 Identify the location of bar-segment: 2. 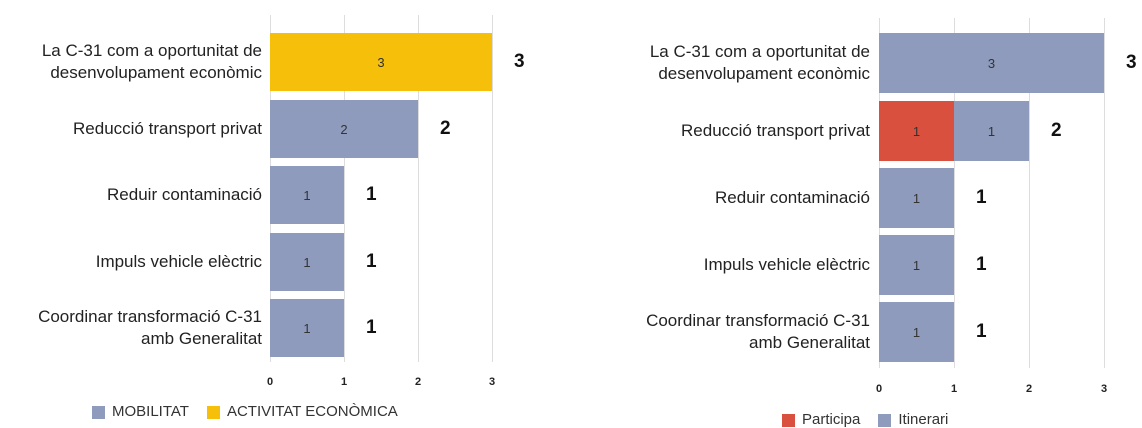
(344, 129).